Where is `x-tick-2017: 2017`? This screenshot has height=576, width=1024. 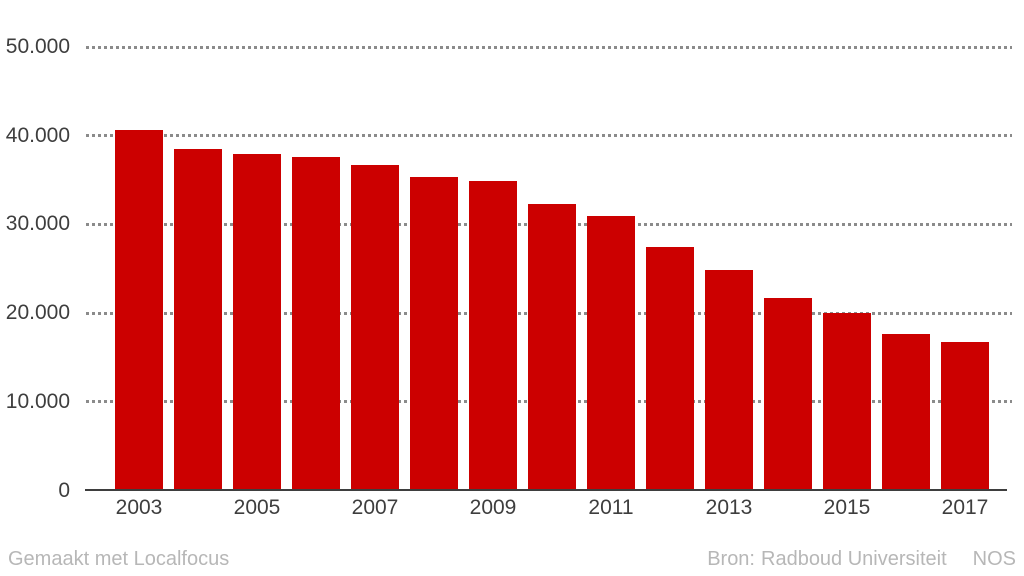 x-tick-2017: 2017 is located at coordinates (965, 507).